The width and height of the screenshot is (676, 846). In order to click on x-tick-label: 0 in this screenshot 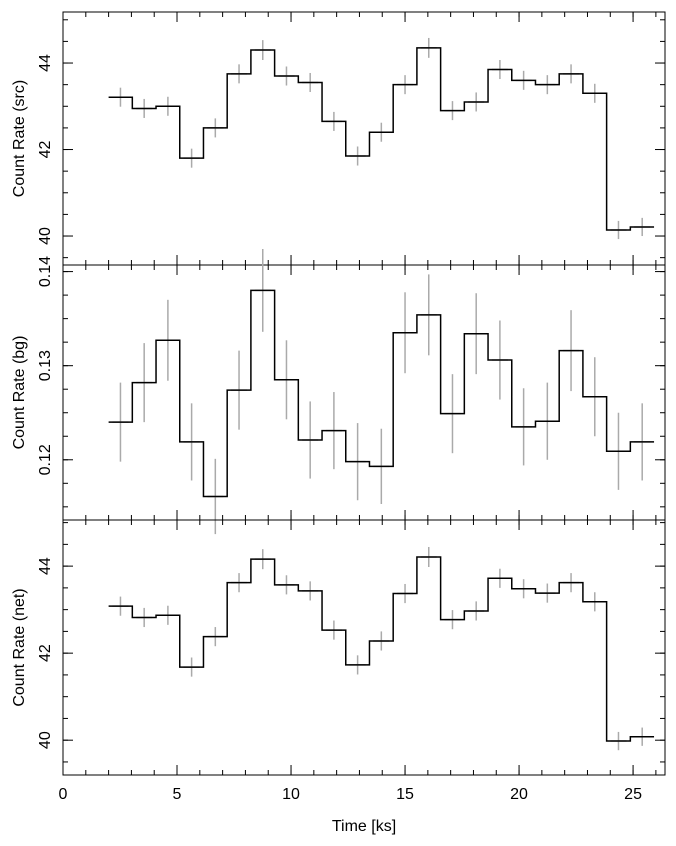, I will do `click(63, 794)`.